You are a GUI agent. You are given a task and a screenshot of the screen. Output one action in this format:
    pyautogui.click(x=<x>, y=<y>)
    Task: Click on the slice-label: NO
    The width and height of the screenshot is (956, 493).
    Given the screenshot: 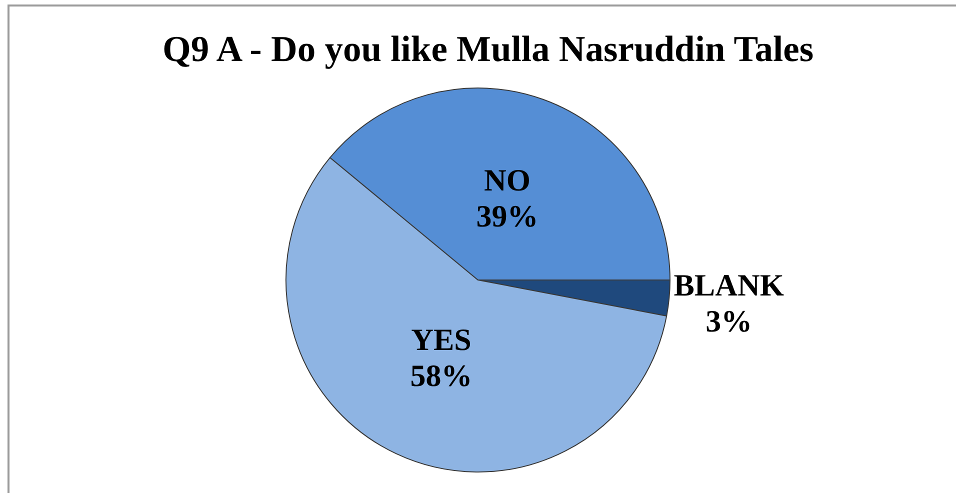 What is the action you would take?
    pyautogui.click(x=507, y=180)
    